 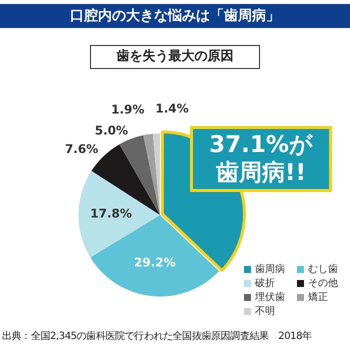 I want to click on text: 37.1%が歯周病!!, so click(x=261, y=159).